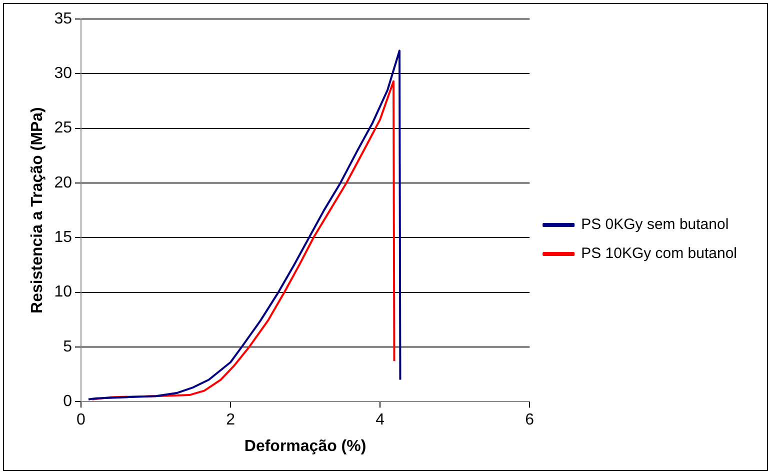  I want to click on y-tick-label: 15, so click(63, 237).